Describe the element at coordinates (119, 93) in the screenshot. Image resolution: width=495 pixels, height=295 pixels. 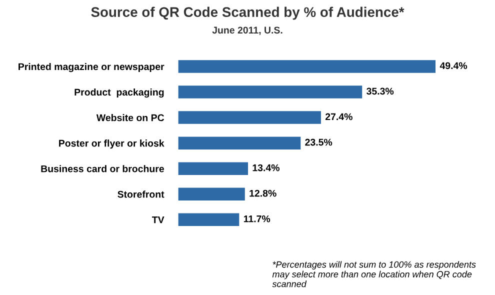
I see `y-tick-label: Product packaging` at that location.